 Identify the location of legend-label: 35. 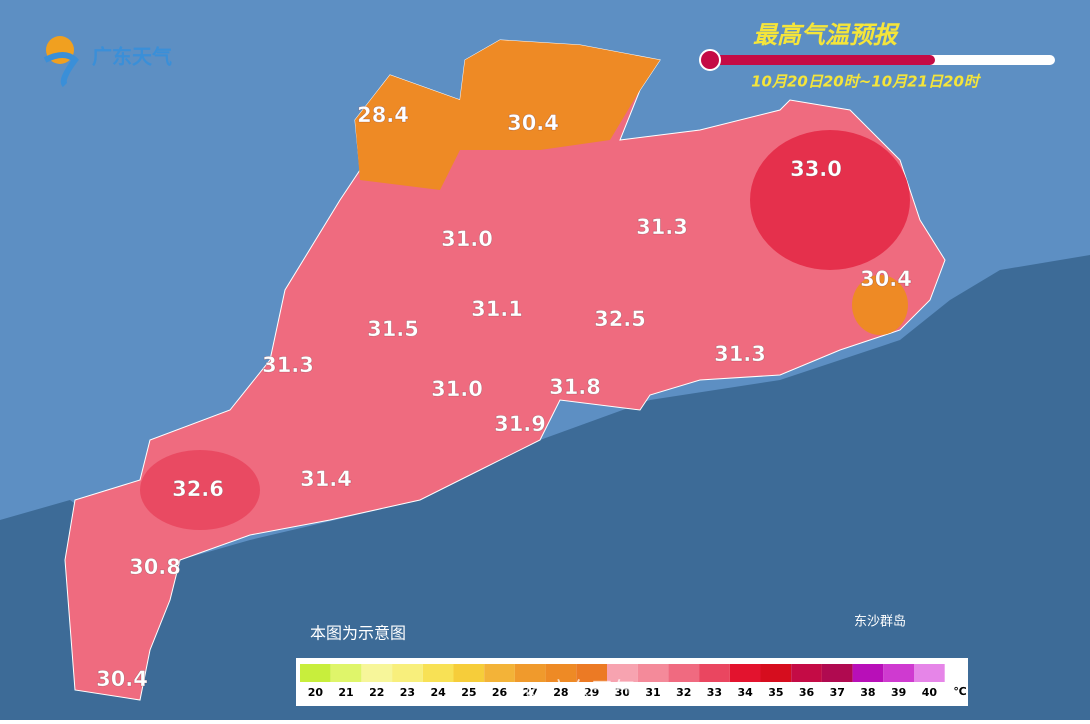
(775, 692).